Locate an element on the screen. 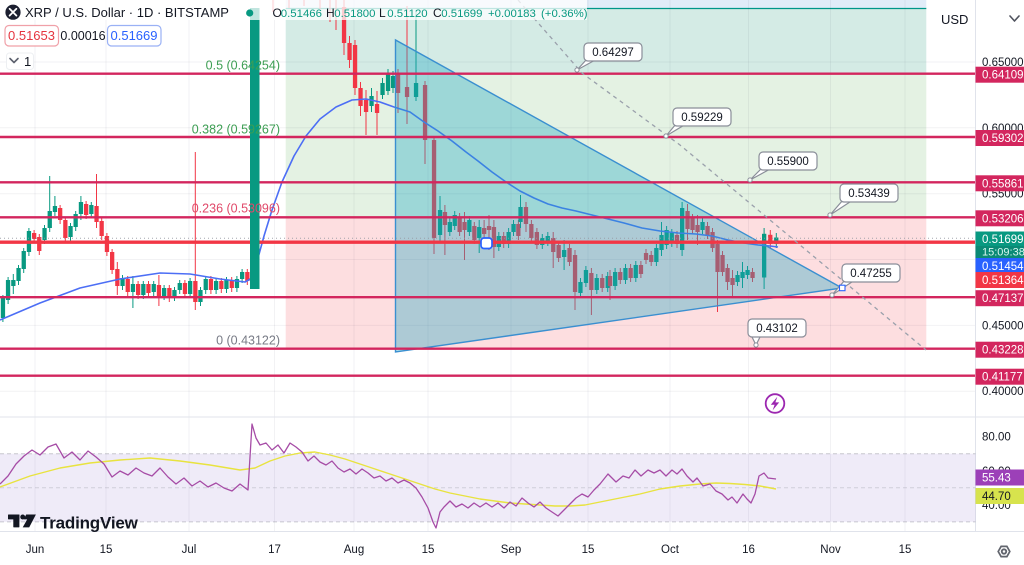  svg-text: 0.55861 is located at coordinates (1003, 184).